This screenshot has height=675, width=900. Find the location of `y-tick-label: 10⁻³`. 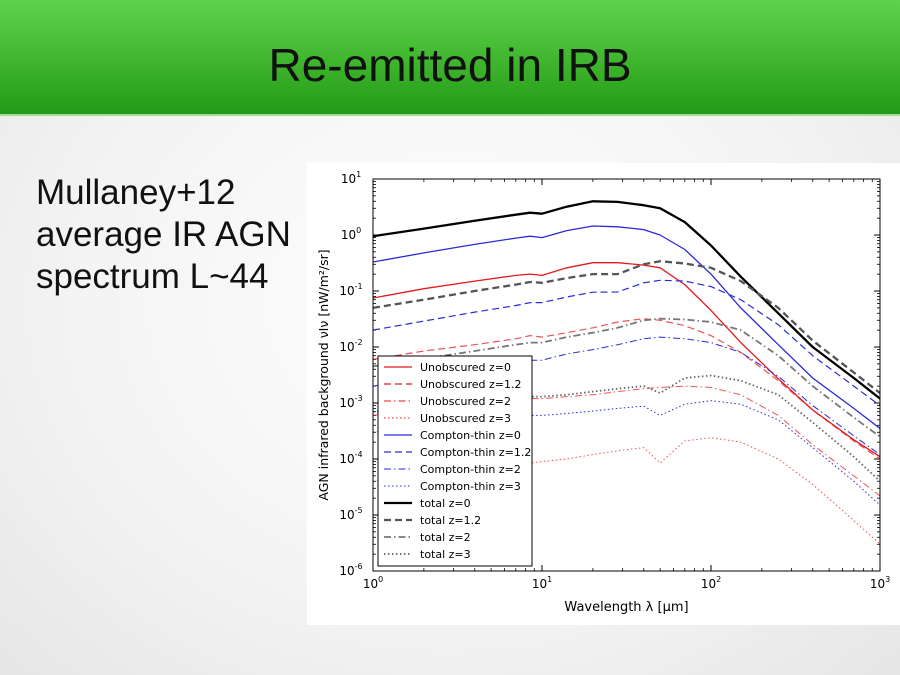

y-tick-label: 10⁻³ is located at coordinates (350, 402).